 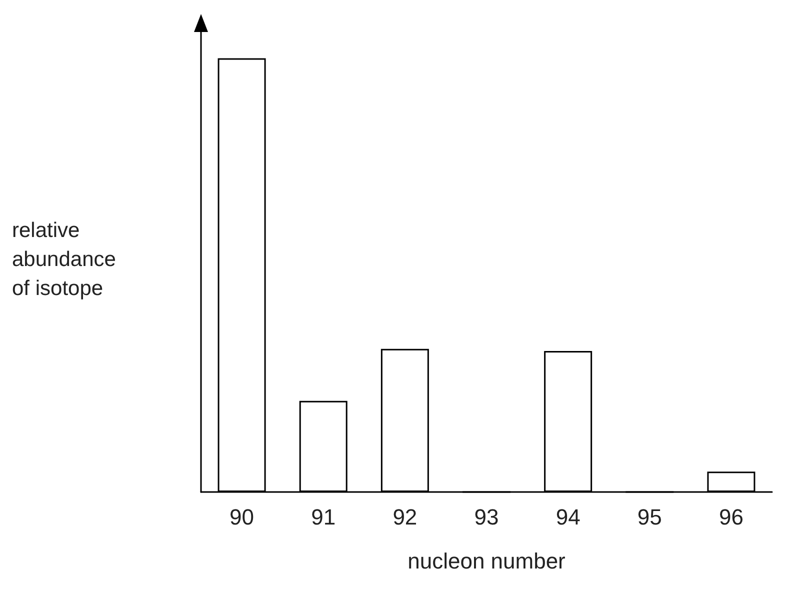 I want to click on x-tick-label: 91, so click(x=323, y=517).